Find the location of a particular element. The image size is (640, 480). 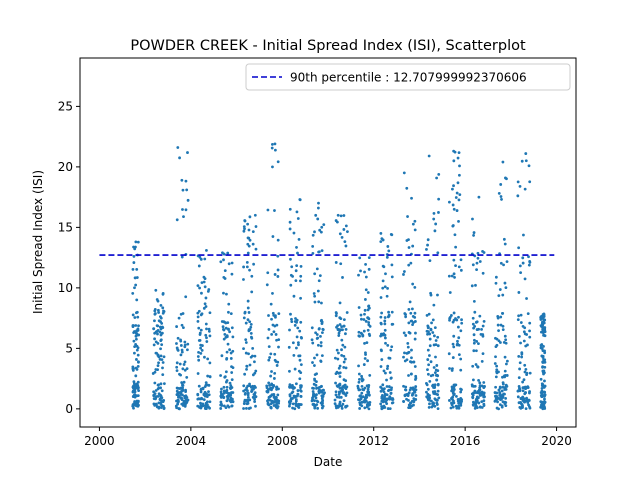

y-tick-label: 10 is located at coordinates (65, 288).